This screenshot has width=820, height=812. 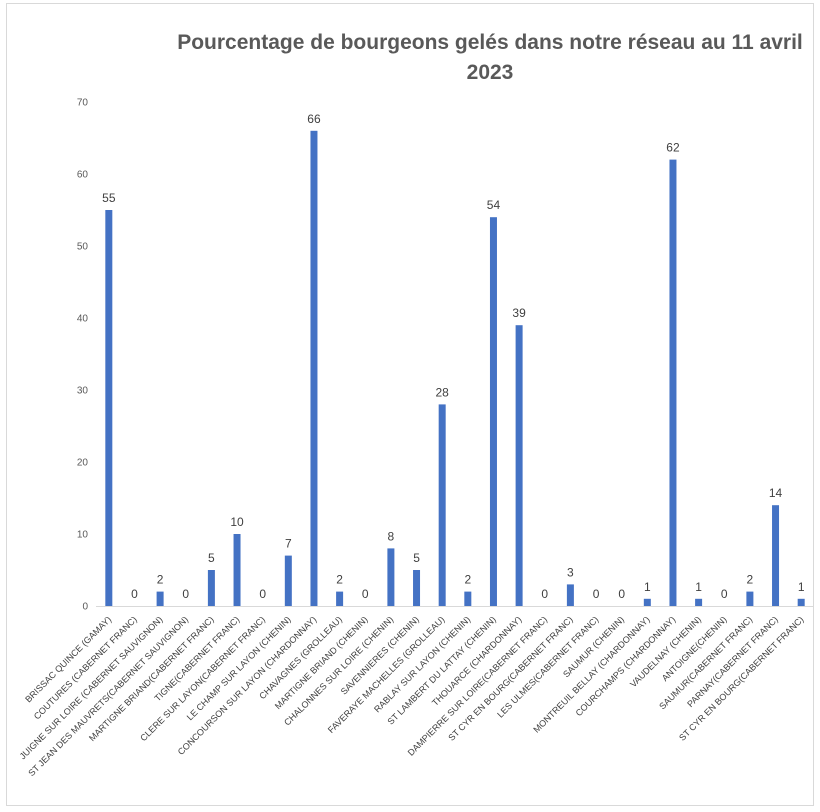 What do you see at coordinates (85, 607) in the screenshot?
I see `y-tick-label: 0` at bounding box center [85, 607].